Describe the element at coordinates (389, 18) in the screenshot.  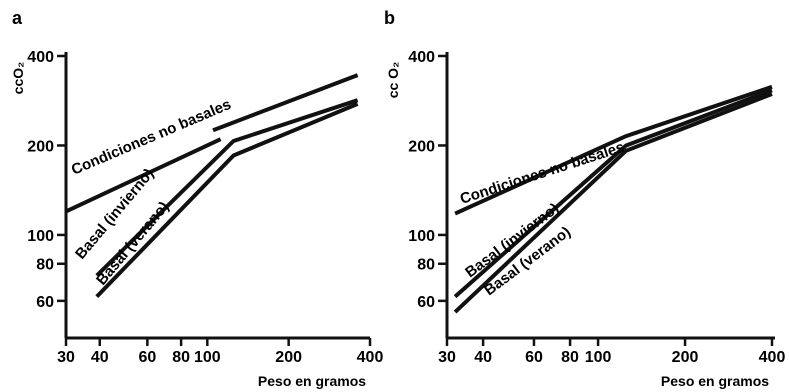
I see `panel-b-letter: b` at that location.